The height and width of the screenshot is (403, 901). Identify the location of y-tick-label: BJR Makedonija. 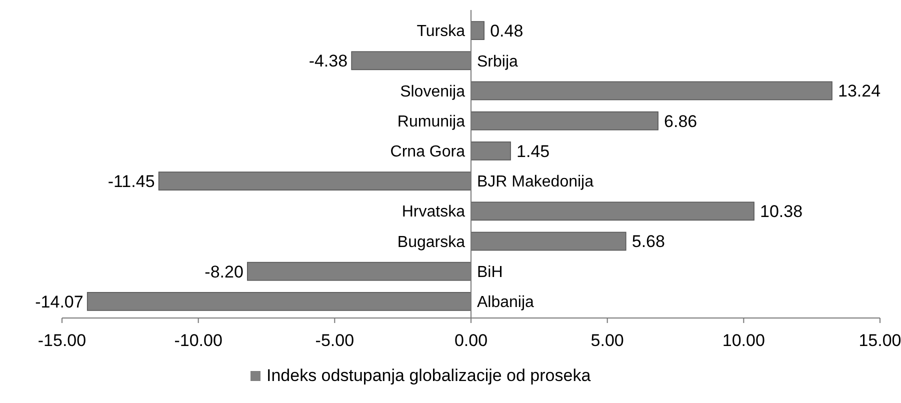
(535, 182).